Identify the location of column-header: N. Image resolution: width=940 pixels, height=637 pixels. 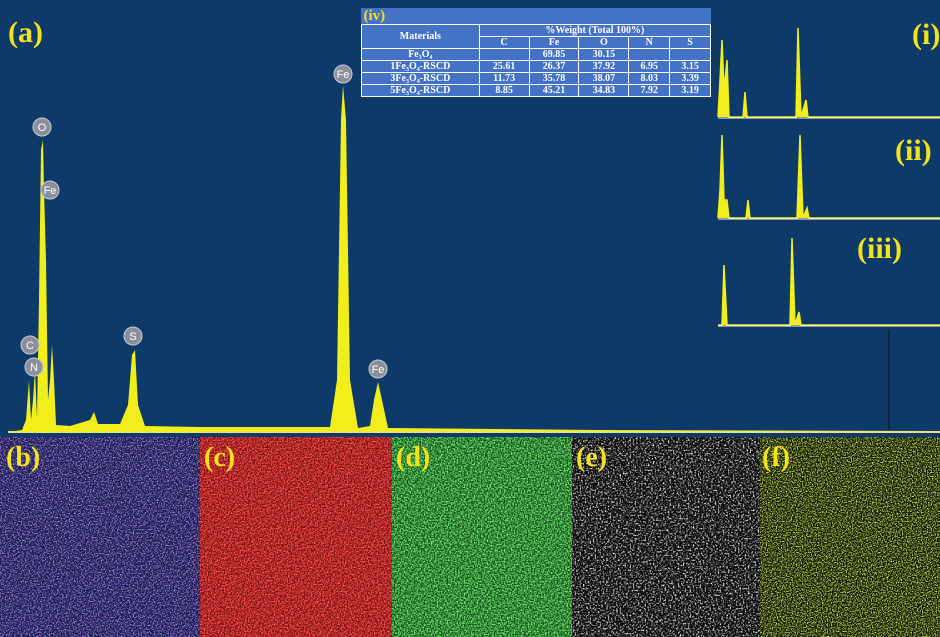
(649, 42).